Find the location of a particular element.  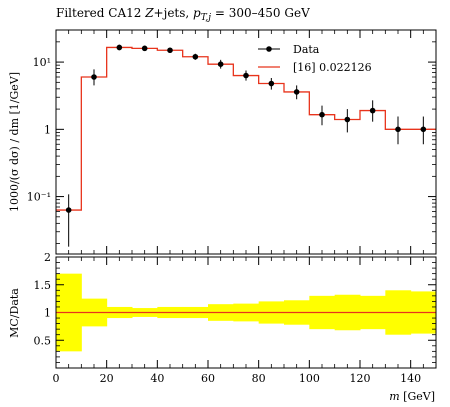

ratio-xtick-label: 80 is located at coordinates (259, 378).